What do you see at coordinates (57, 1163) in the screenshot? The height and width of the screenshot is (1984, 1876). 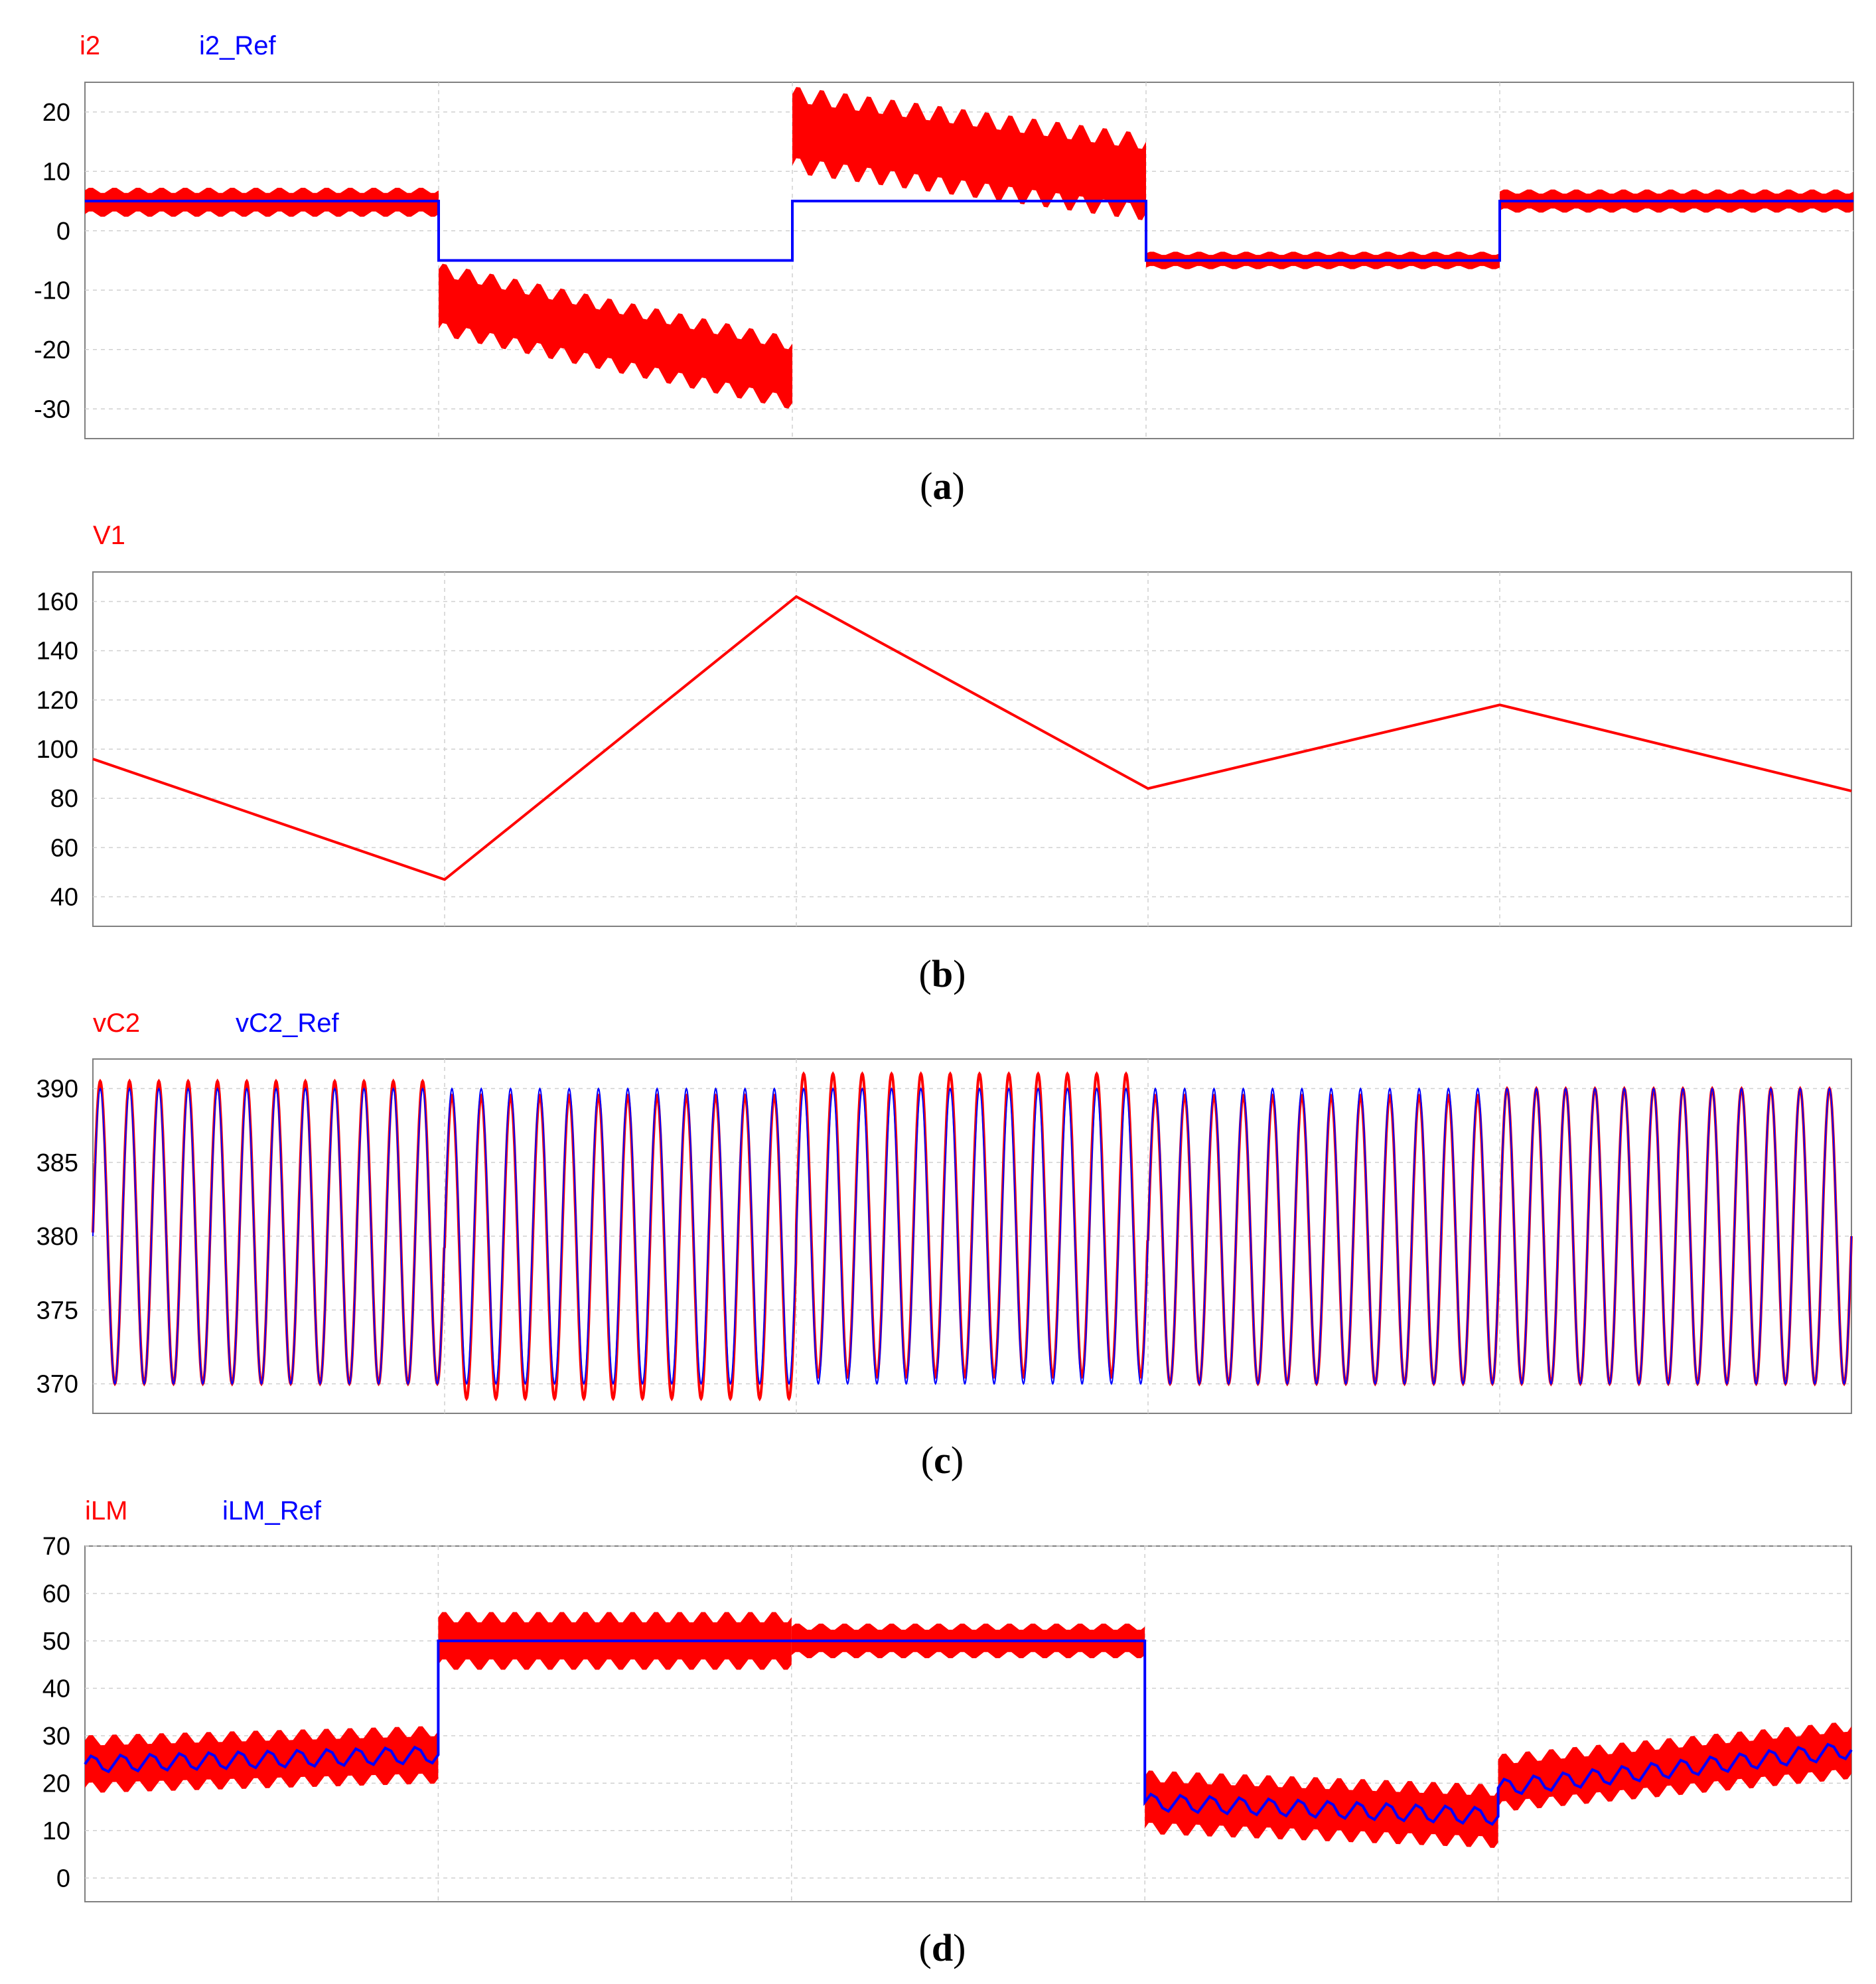 I see `y-tick-label: 385` at bounding box center [57, 1163].